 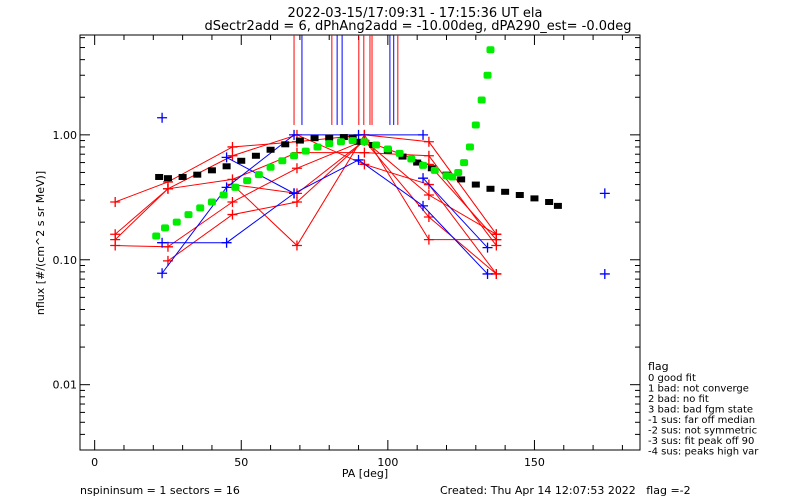 I want to click on x-axis-label: PA [deg], so click(x=365, y=473).